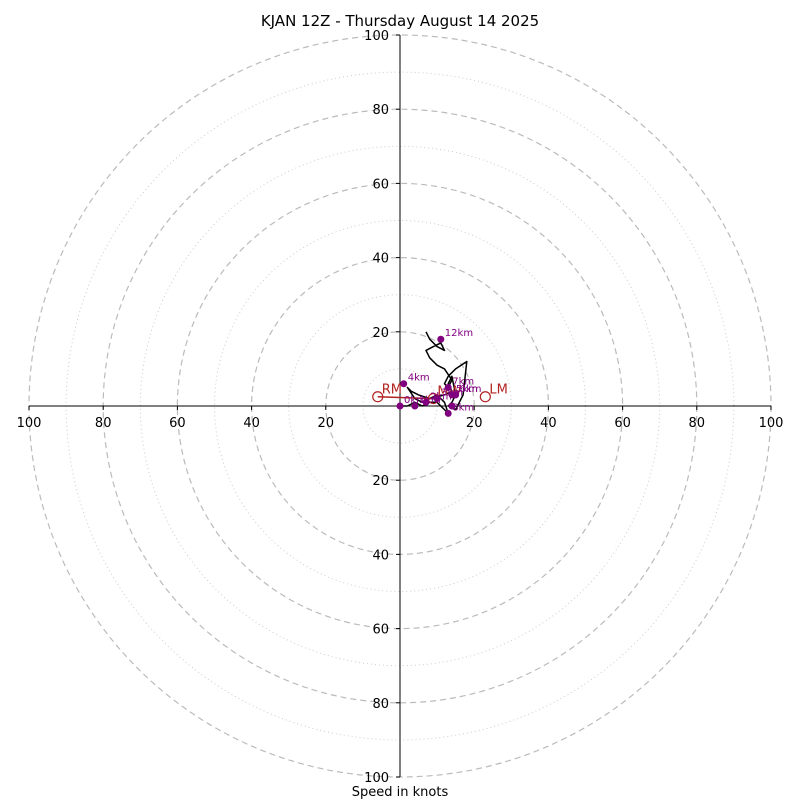 Image resolution: width=800 pixels, height=800 pixels. Describe the element at coordinates (485, 397) in the screenshot. I see `storm-motion-lm-marker` at that location.